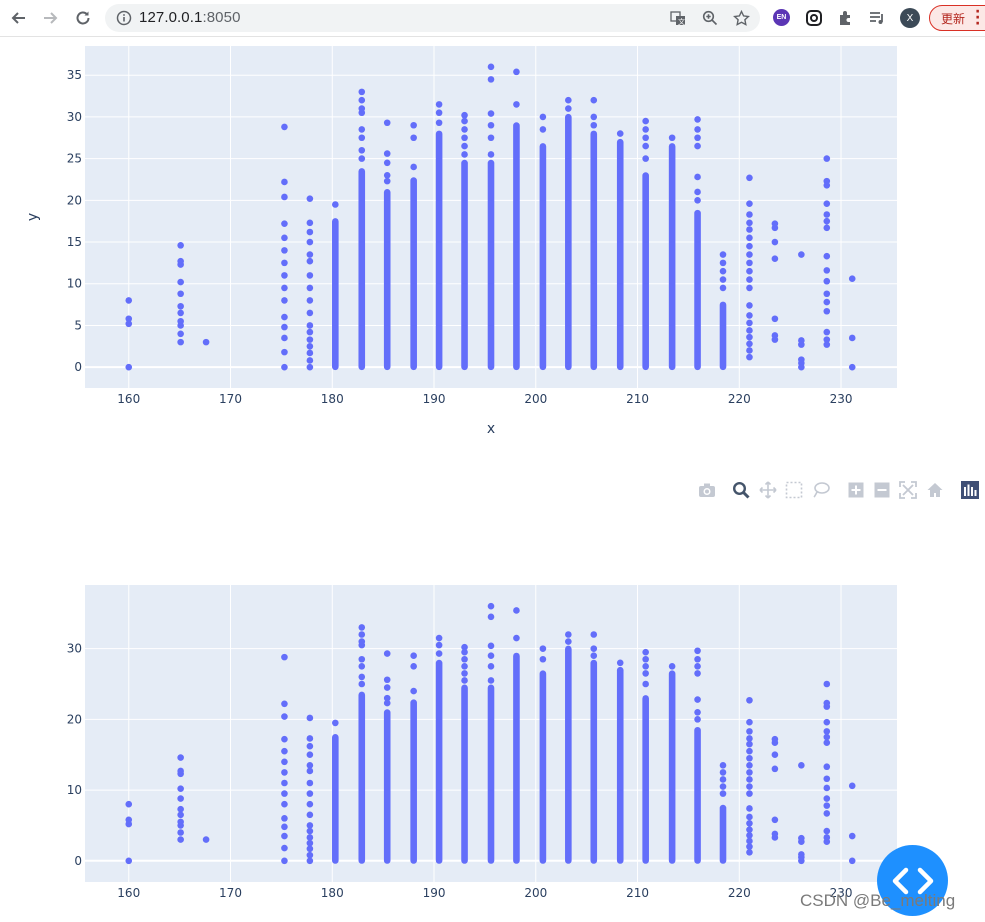  What do you see at coordinates (794, 490) in the screenshot?
I see `box-select-icon` at bounding box center [794, 490].